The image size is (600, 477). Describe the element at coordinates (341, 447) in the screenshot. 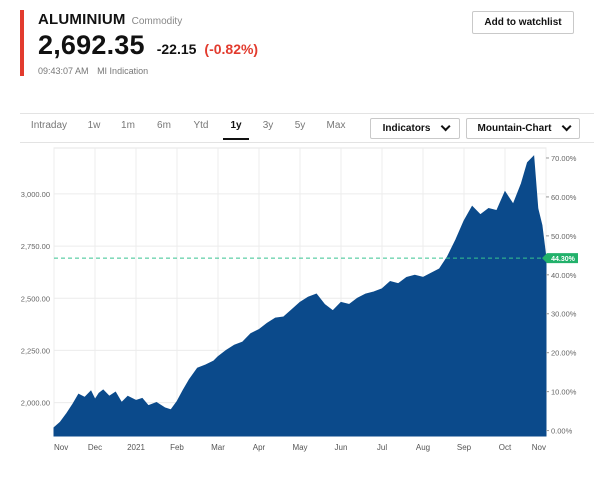

I see `x-tick-label: Jun` at that location.